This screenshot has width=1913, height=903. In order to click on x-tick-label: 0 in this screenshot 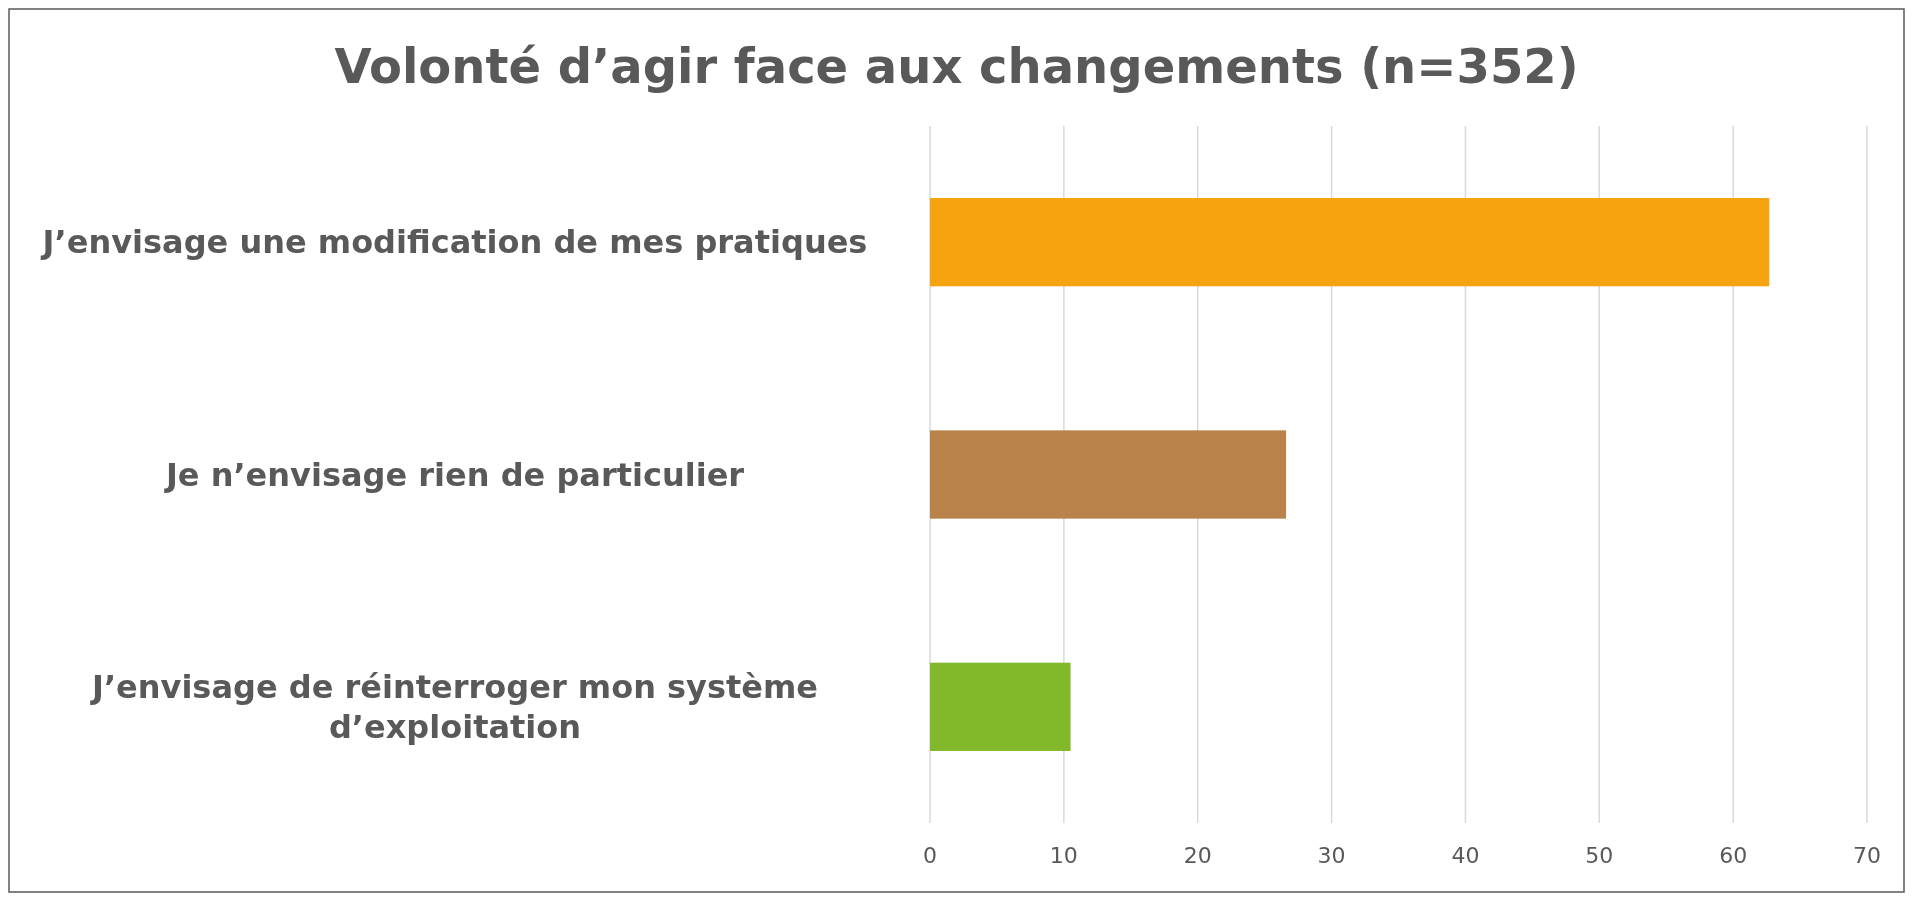, I will do `click(930, 855)`.